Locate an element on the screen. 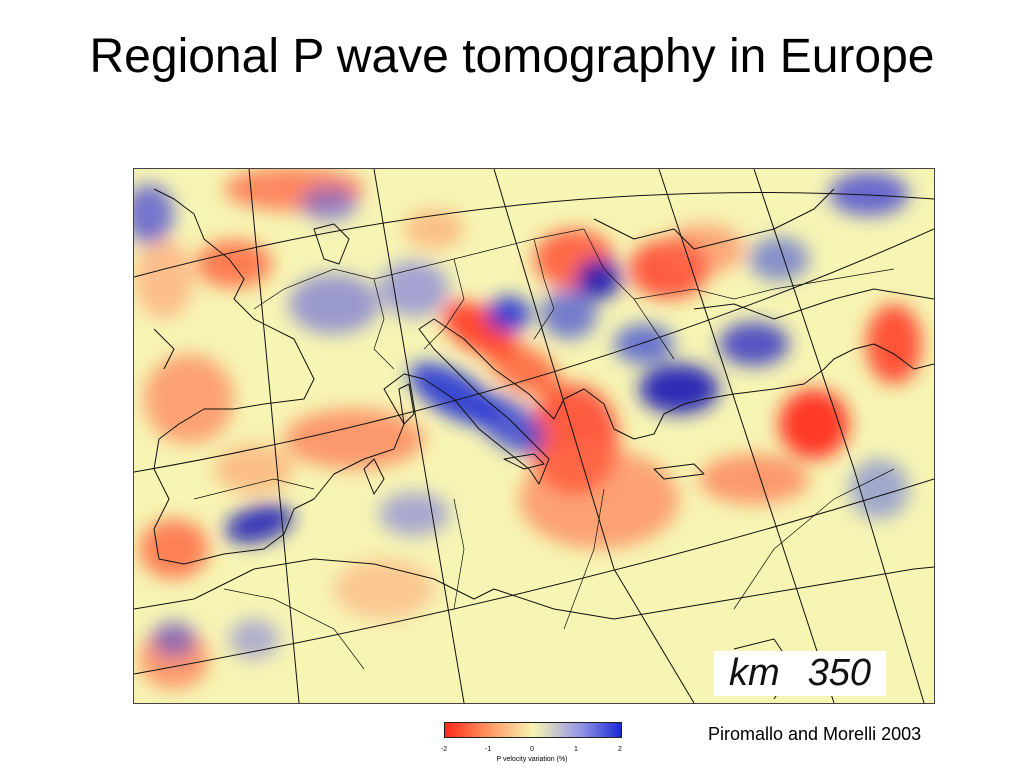 Image resolution: width=1024 pixels, height=768 pixels. colorbar-tick: 2 is located at coordinates (620, 749).